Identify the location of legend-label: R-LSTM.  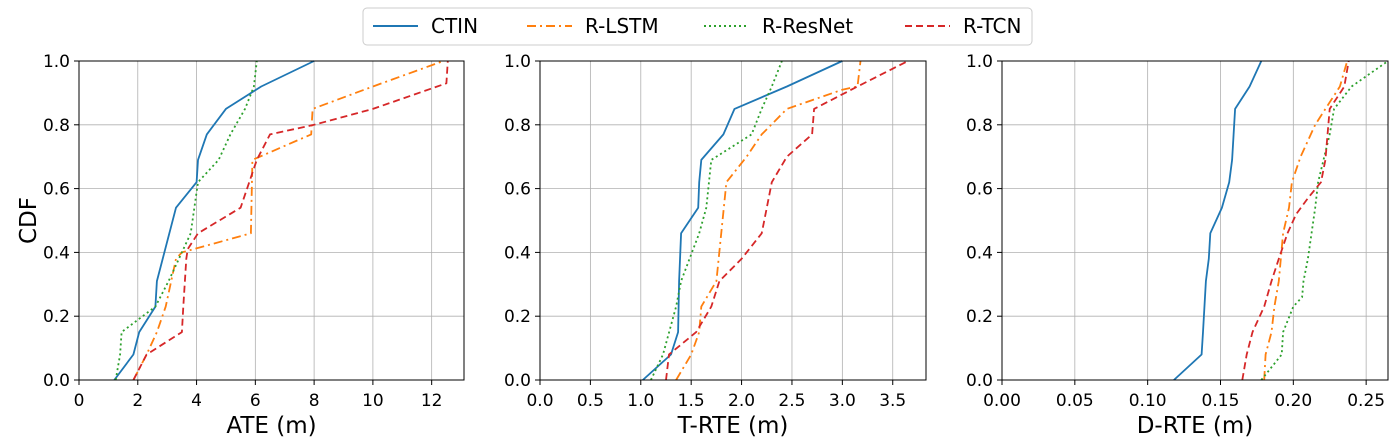
(622, 26).